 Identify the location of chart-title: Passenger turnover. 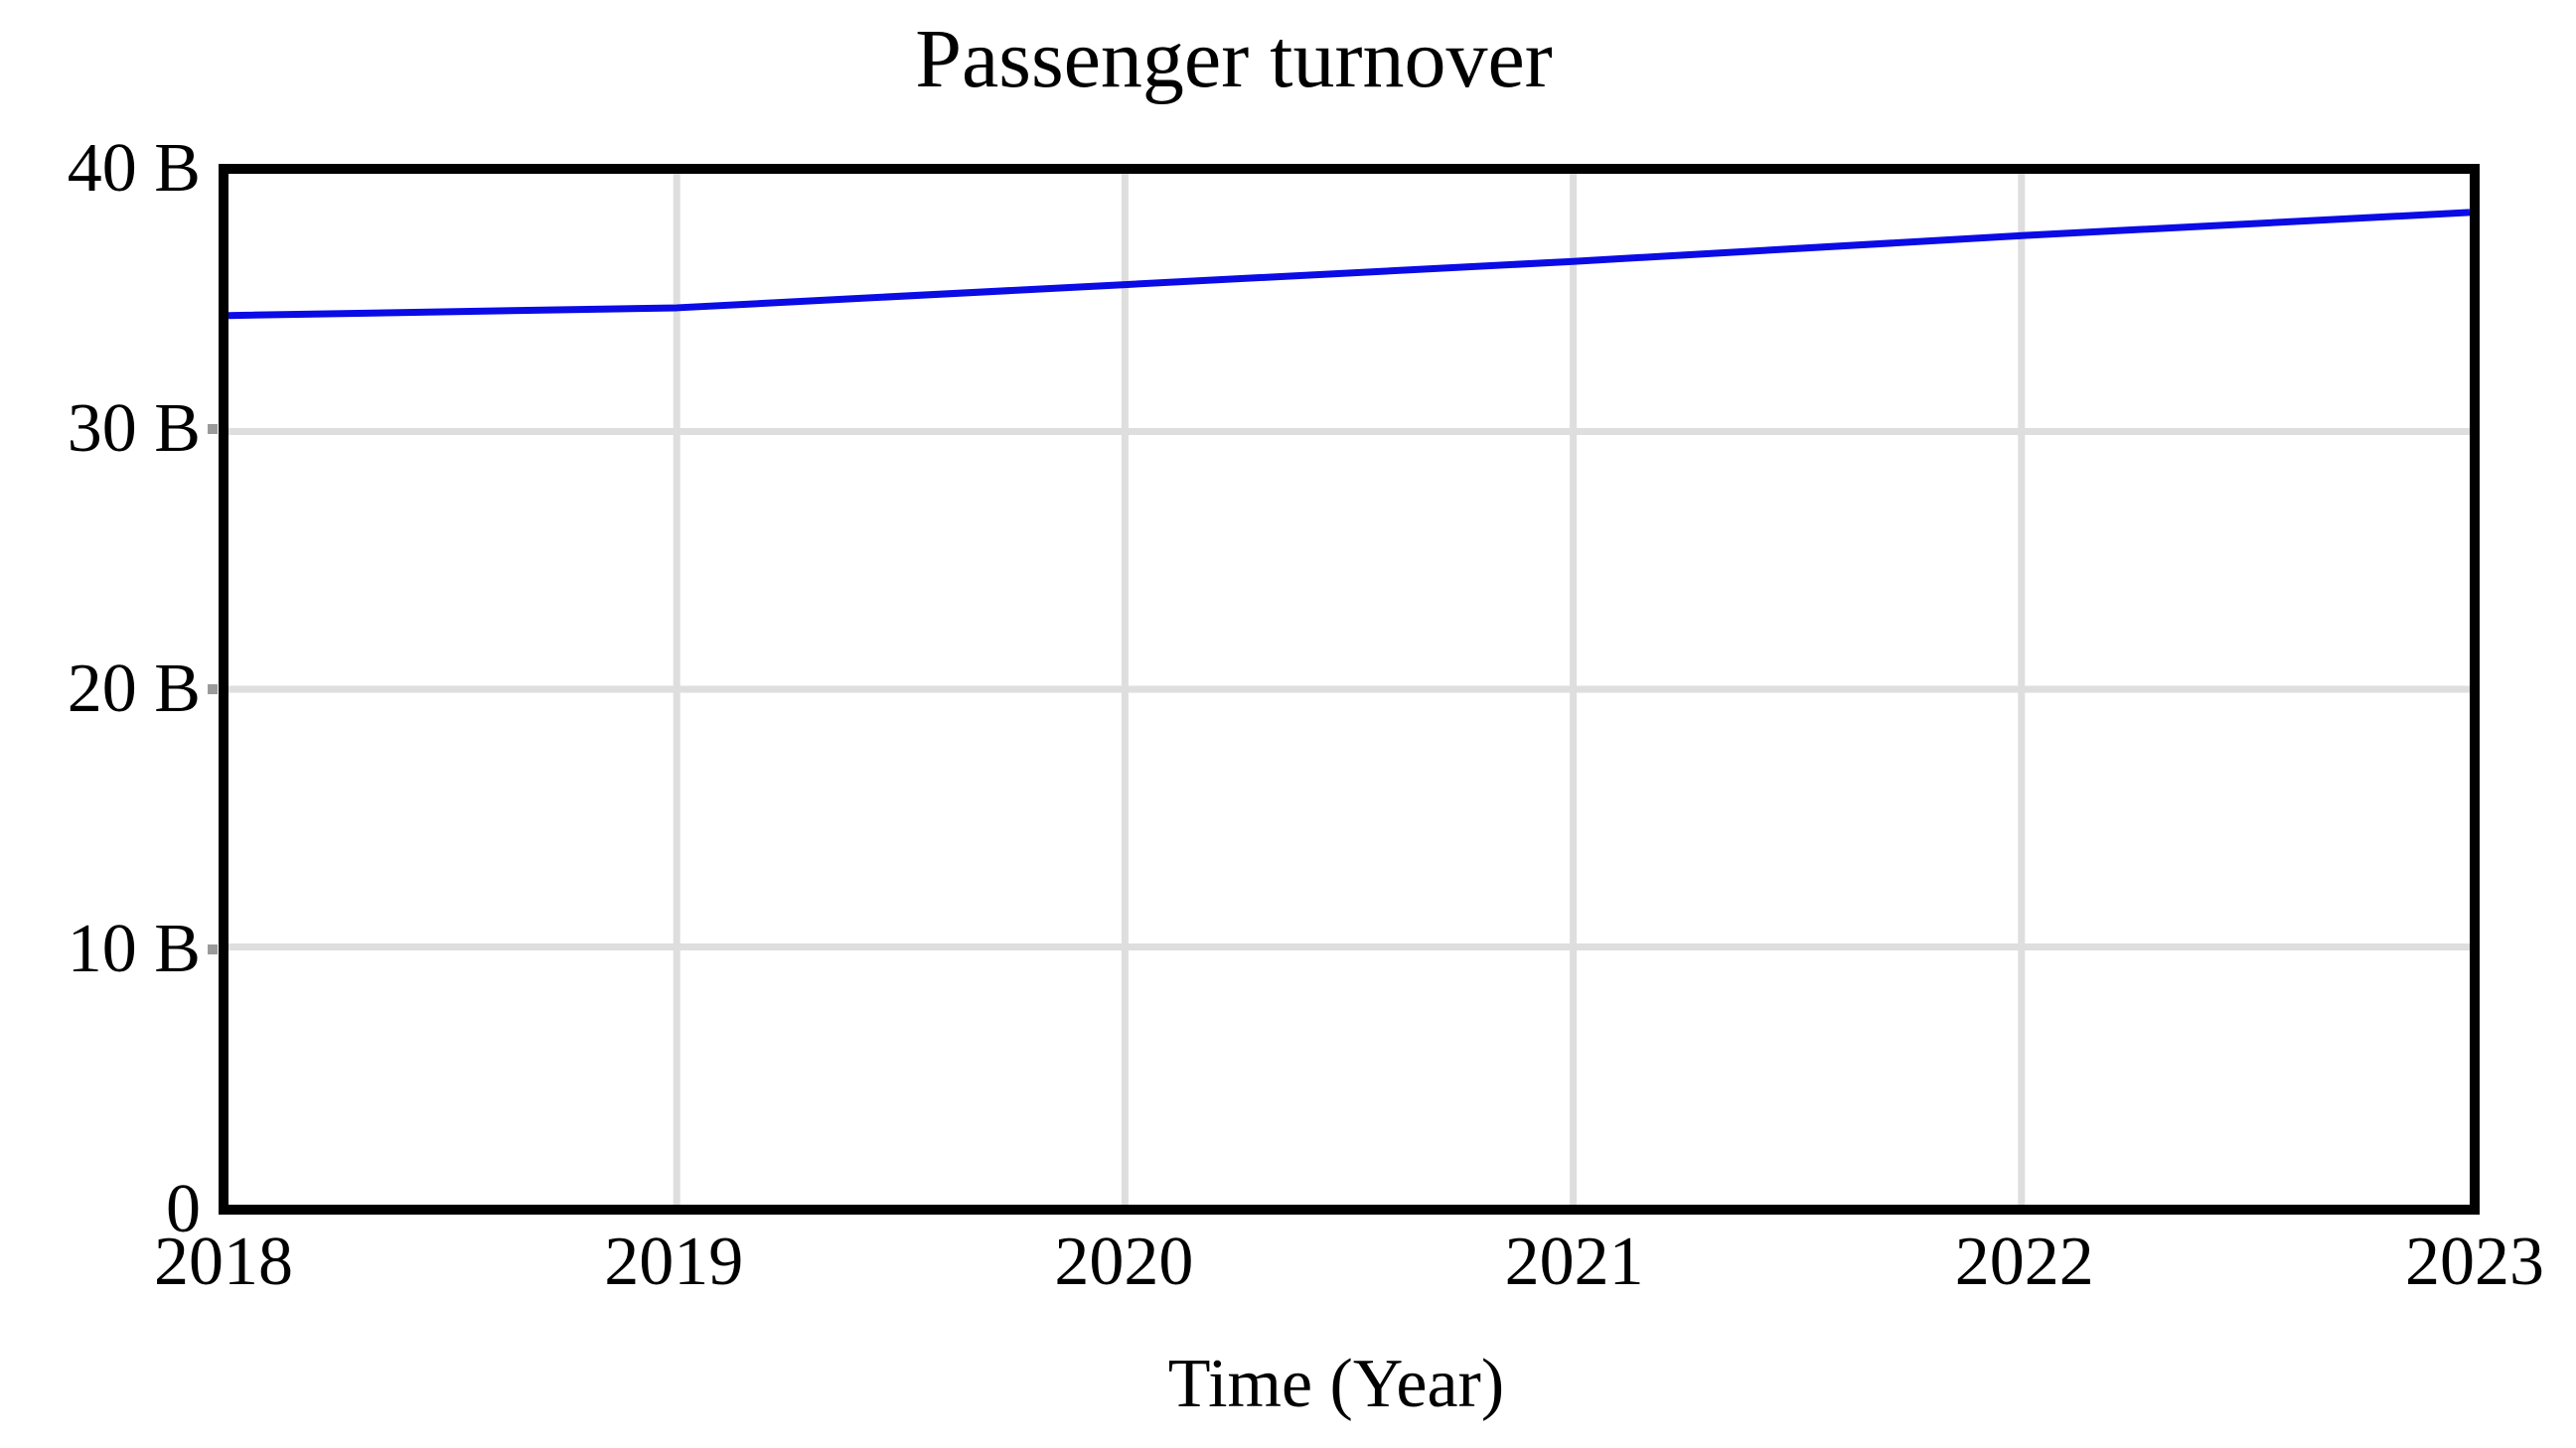
(1234, 59).